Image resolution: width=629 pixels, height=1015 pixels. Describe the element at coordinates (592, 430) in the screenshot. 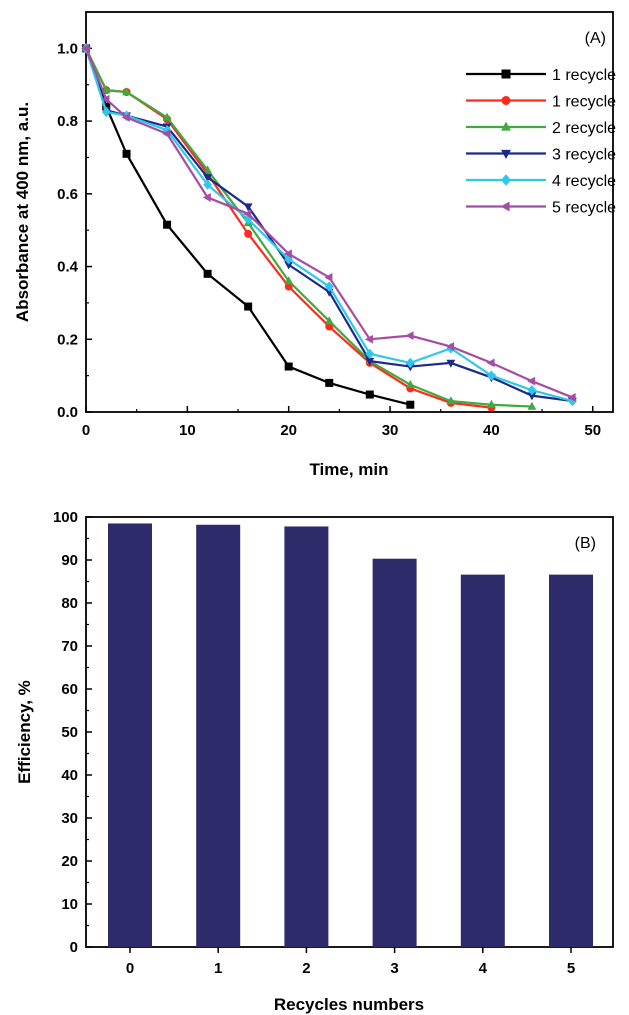

I see `x-tick-label: 50` at that location.